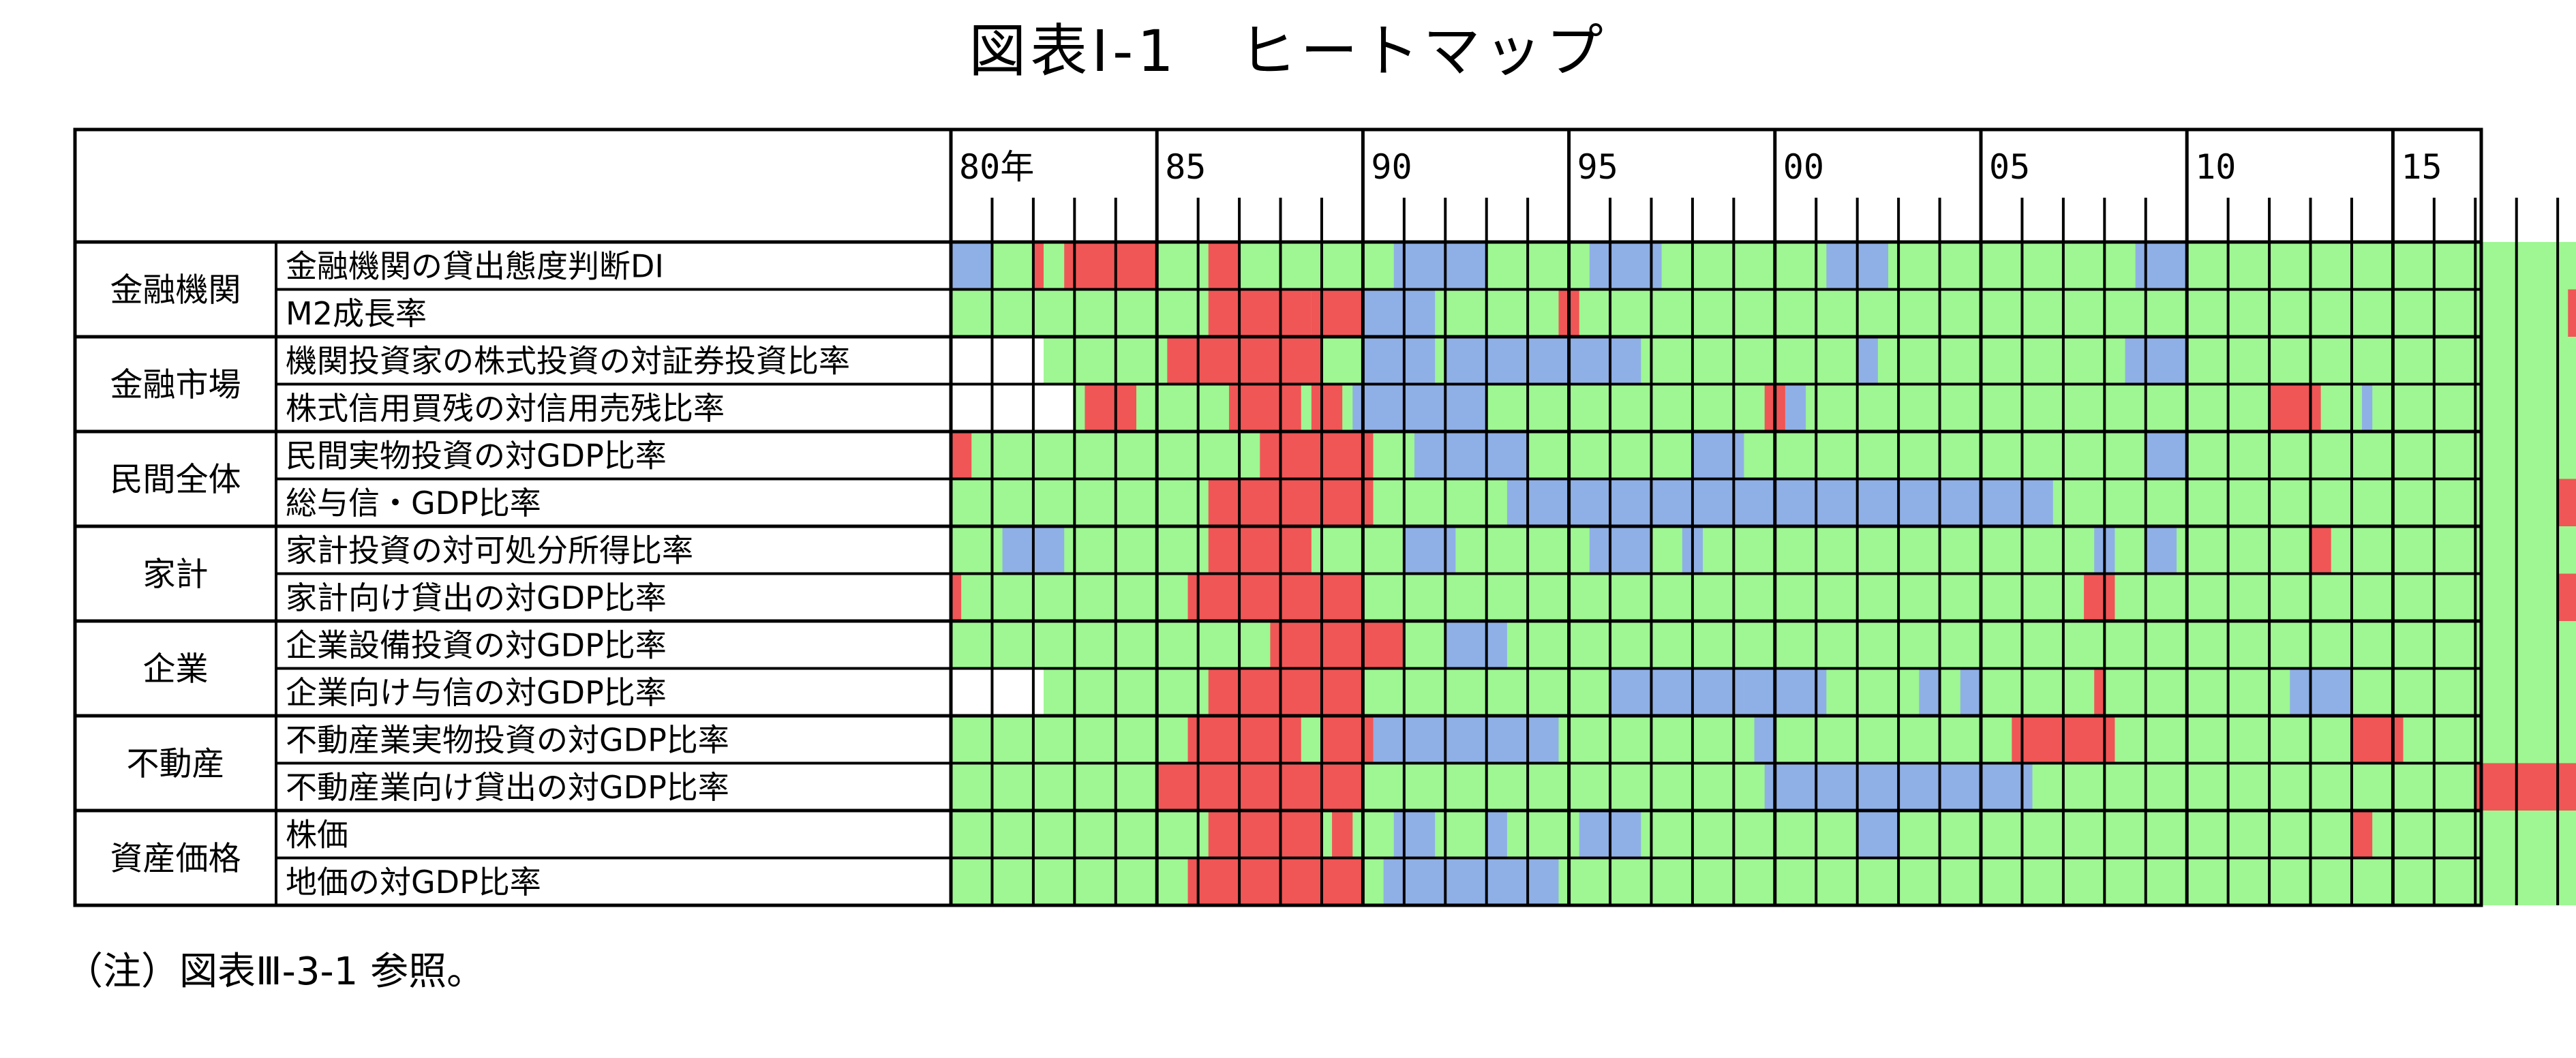 The height and width of the screenshot is (1058, 2576). What do you see at coordinates (477, 692) in the screenshot?
I see `row-label: 企業向け与信の対GDP比率` at bounding box center [477, 692].